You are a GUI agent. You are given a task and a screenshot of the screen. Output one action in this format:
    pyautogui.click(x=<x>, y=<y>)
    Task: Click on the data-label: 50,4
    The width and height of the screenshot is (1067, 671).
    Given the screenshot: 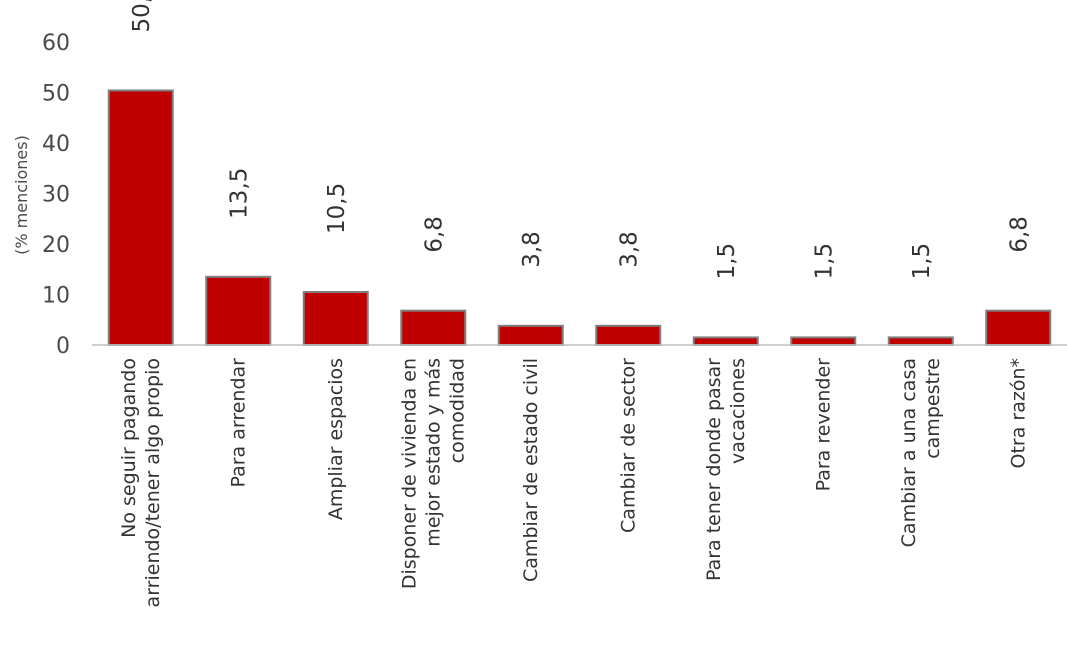 What is the action you would take?
    pyautogui.click(x=142, y=16)
    